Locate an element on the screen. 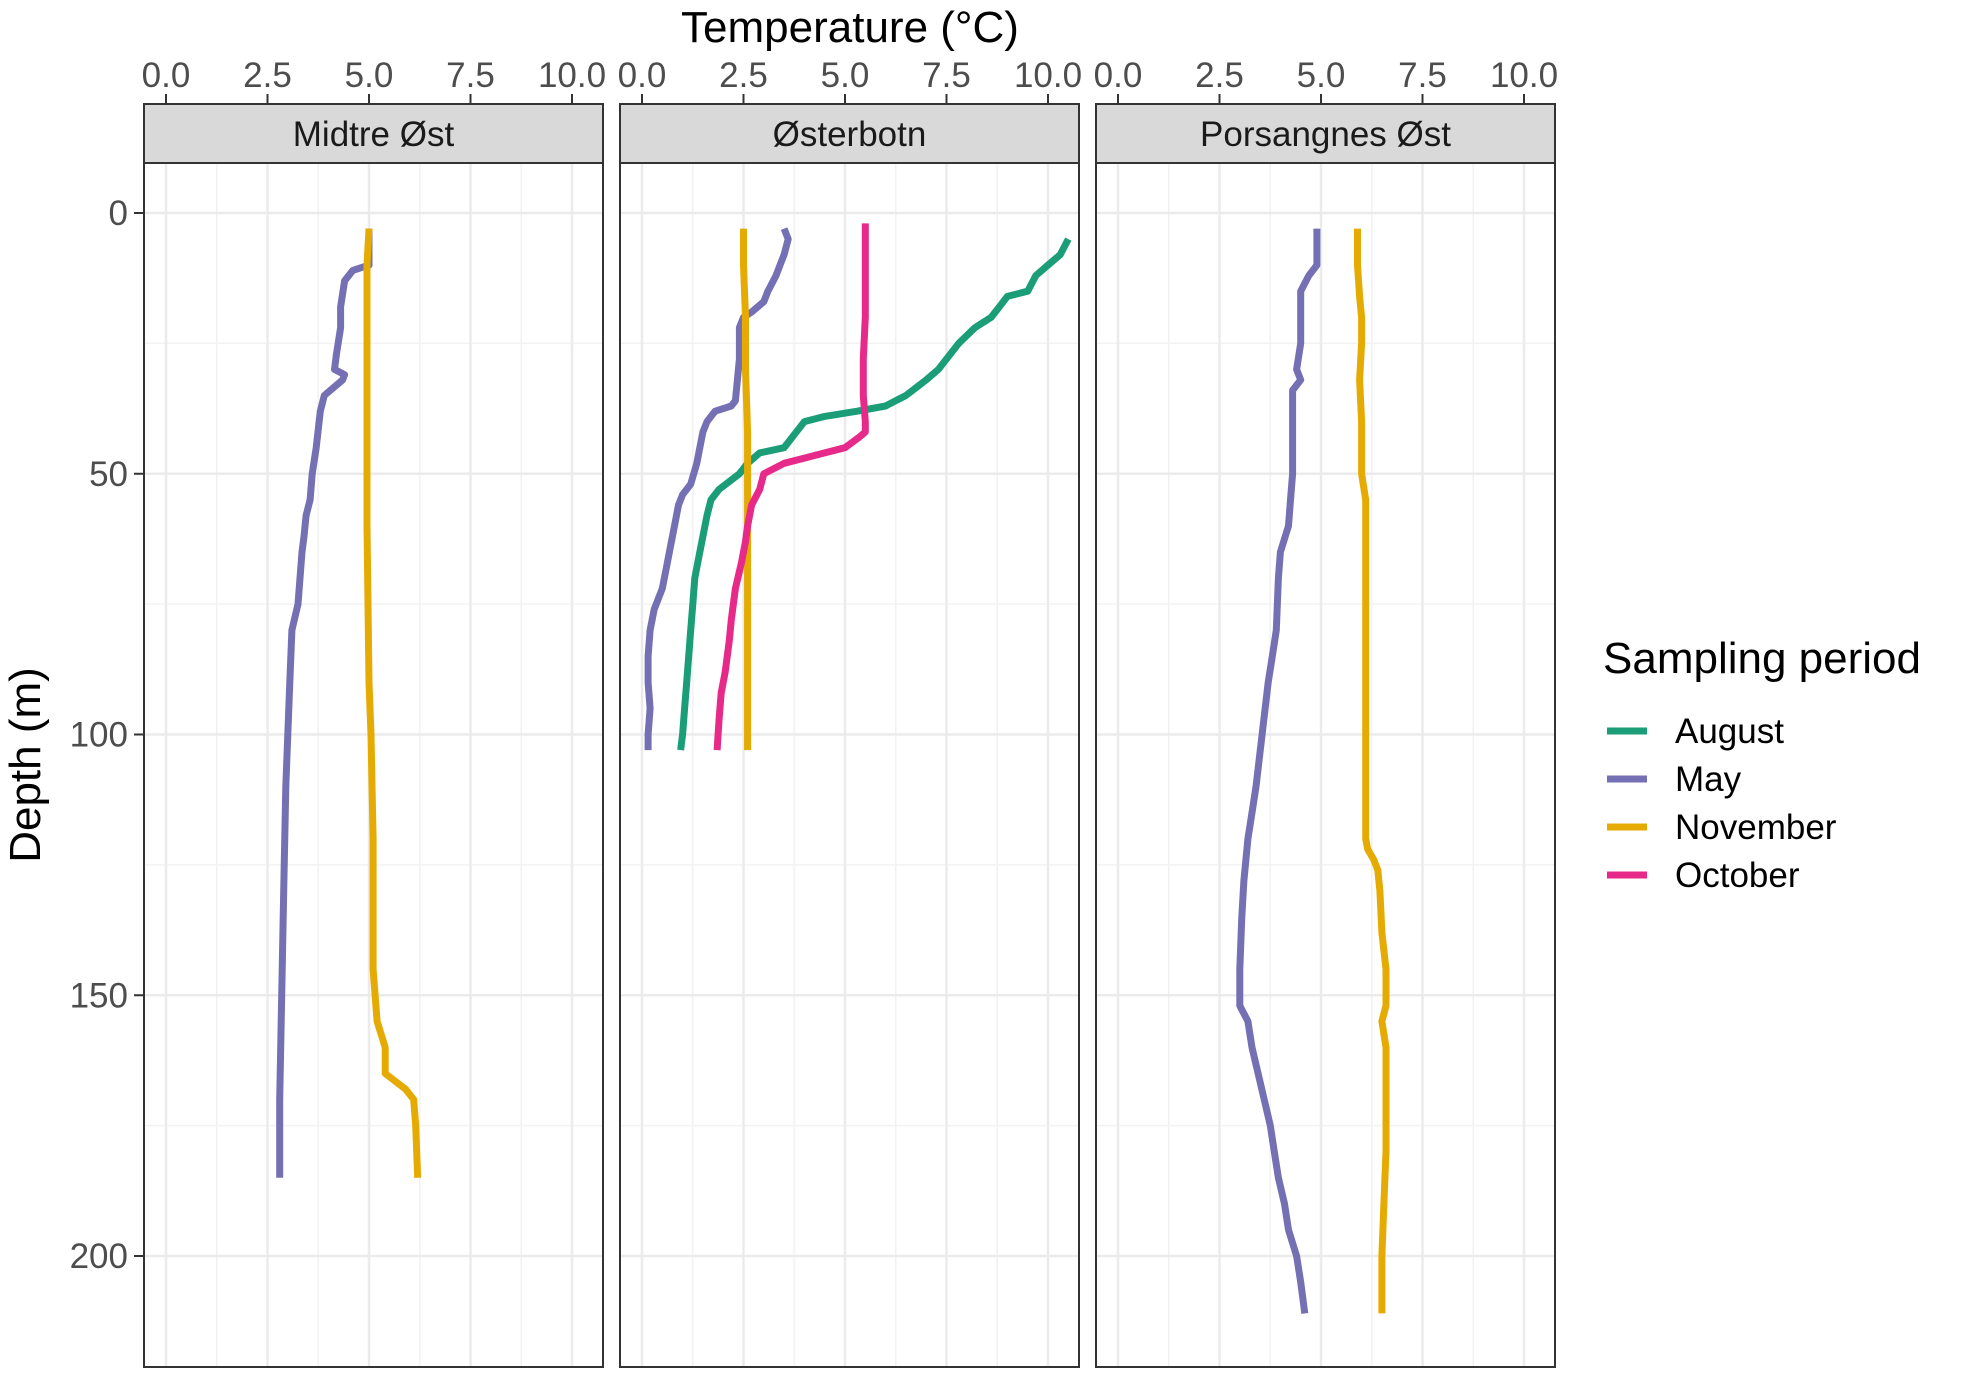 This screenshot has width=1968, height=1376. series-line-october is located at coordinates (791, 487).